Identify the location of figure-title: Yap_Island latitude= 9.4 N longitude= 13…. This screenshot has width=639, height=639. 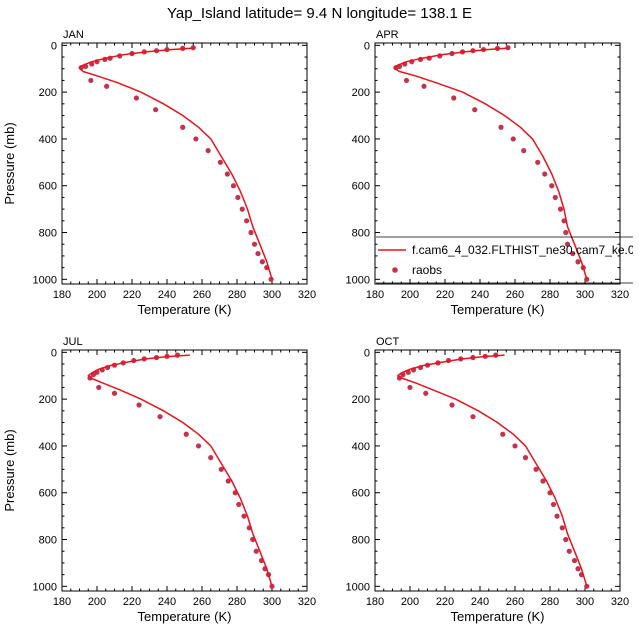
(319, 13).